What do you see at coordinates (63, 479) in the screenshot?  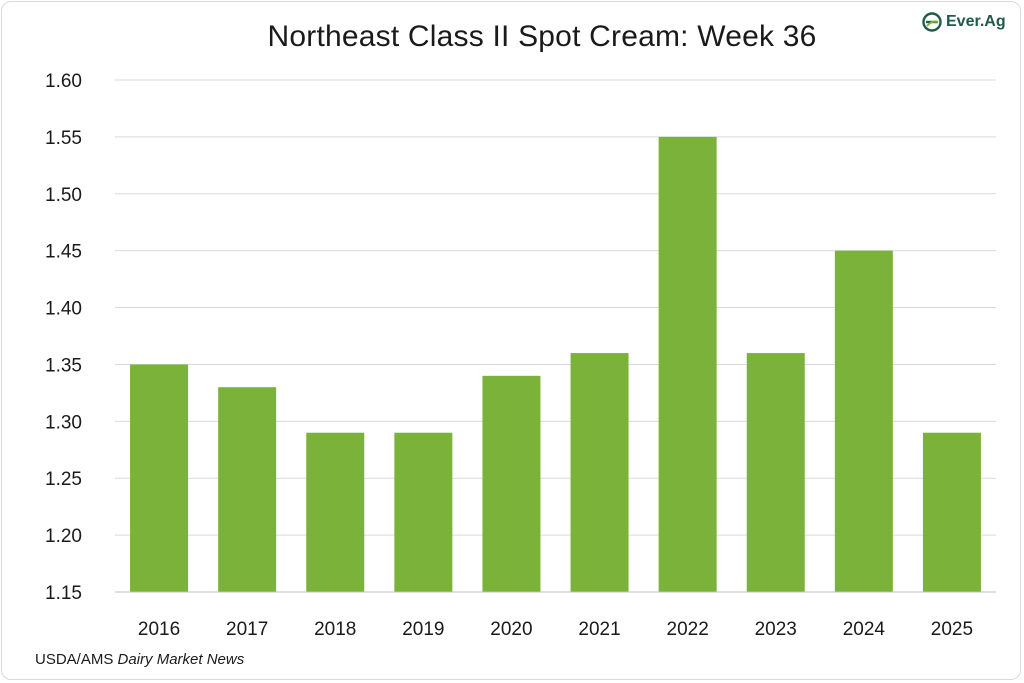 I see `y-tick-label: 1.25` at bounding box center [63, 479].